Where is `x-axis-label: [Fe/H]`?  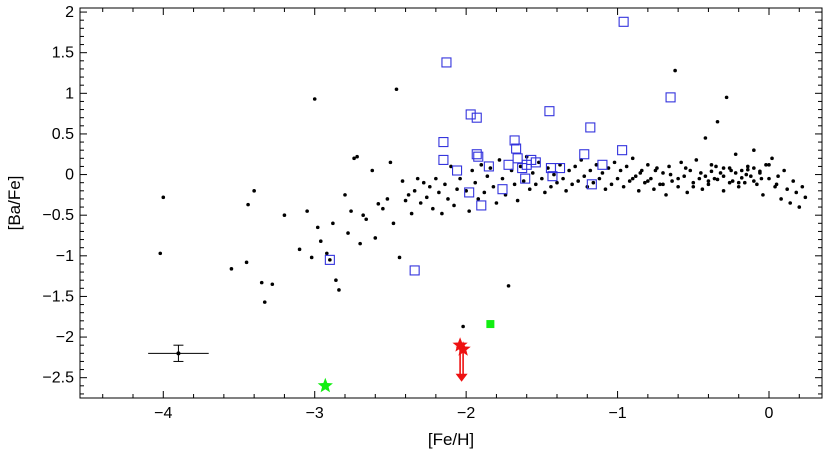 x-axis-label: [Fe/H] is located at coordinates (451, 439).